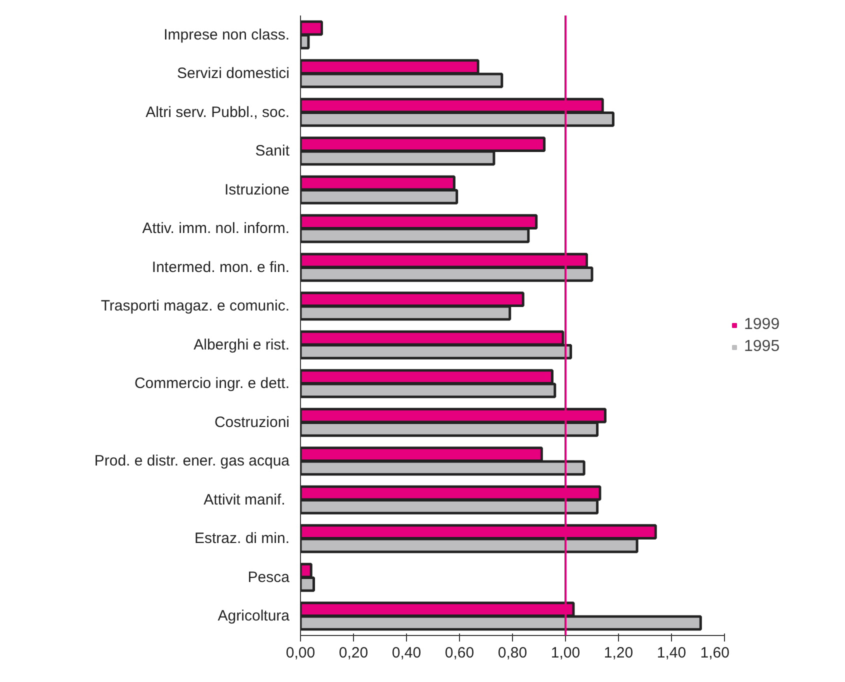 The width and height of the screenshot is (845, 682). I want to click on y-tick-label: Intermed. mon. e fin., so click(221, 267).